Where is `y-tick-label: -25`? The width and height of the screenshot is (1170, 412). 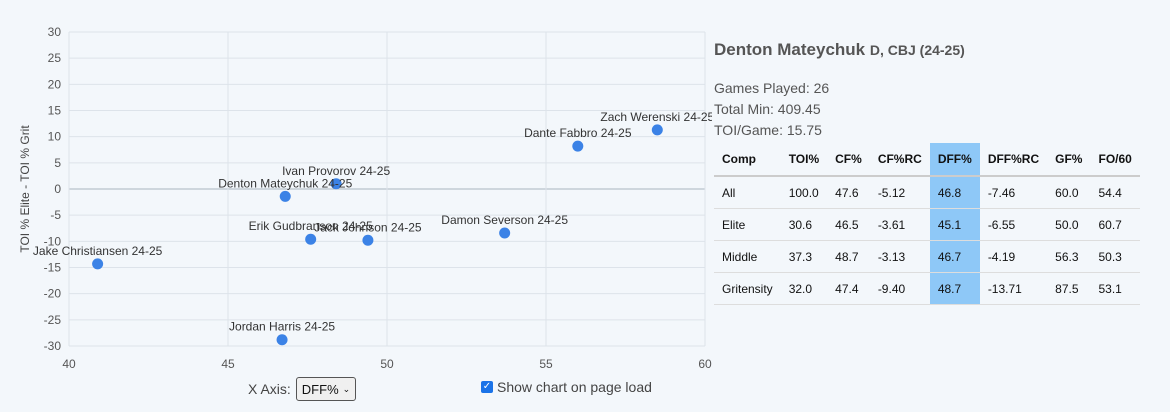 y-tick-label: -25 is located at coordinates (53, 320).